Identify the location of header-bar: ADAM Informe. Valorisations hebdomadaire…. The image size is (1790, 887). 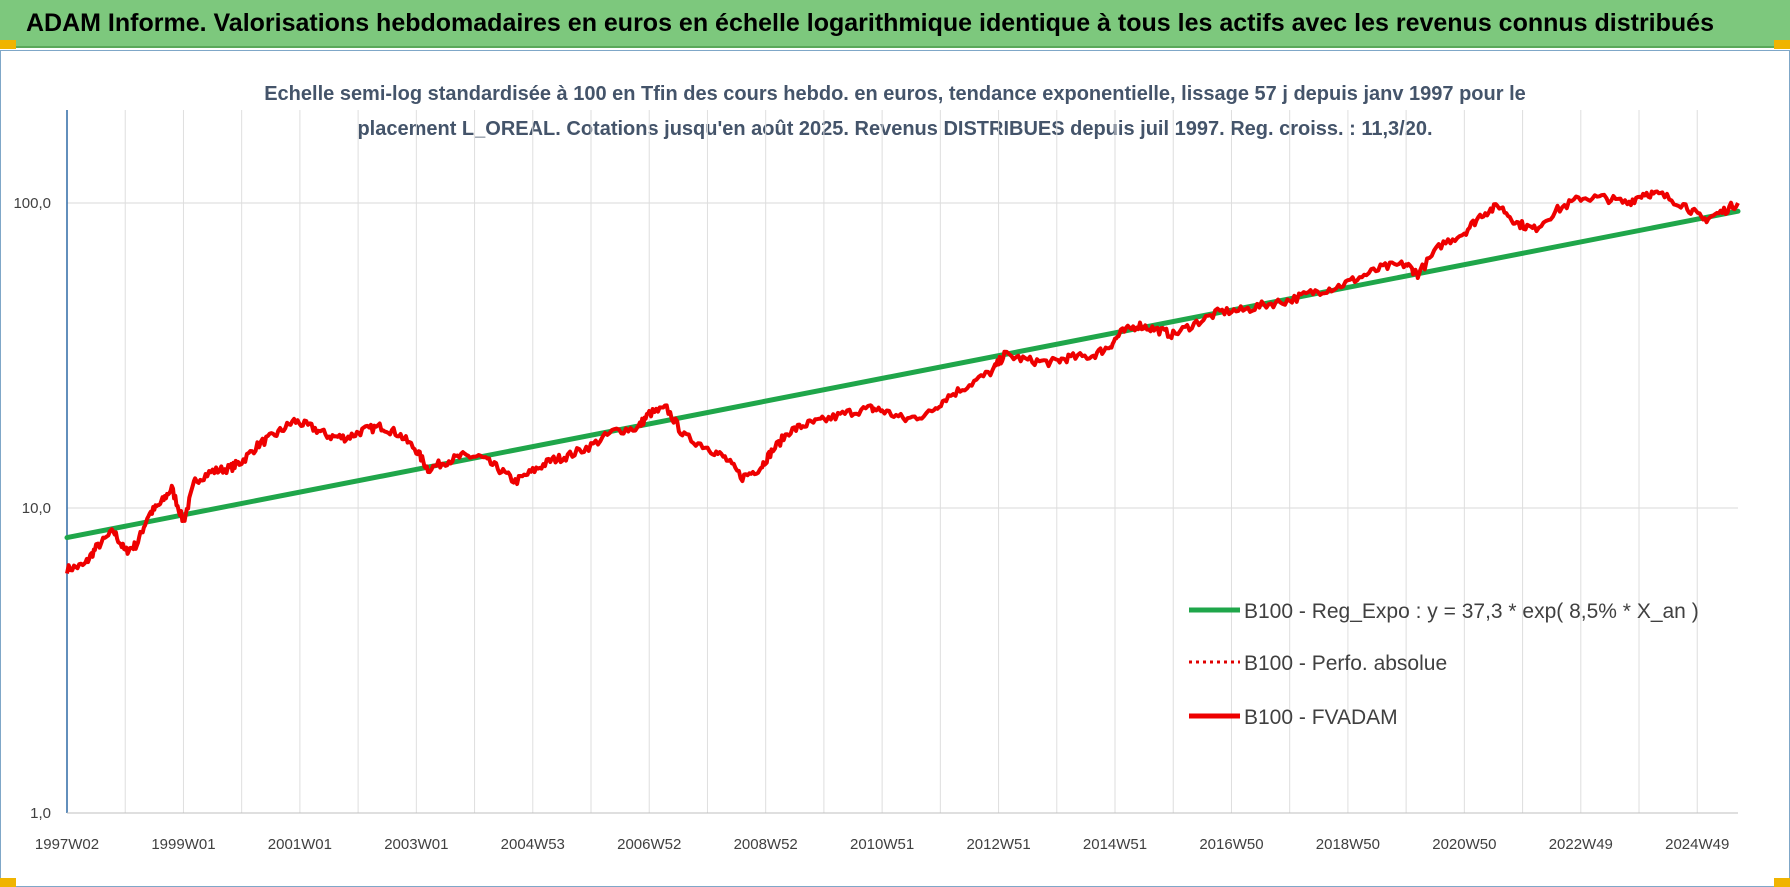
(895, 24).